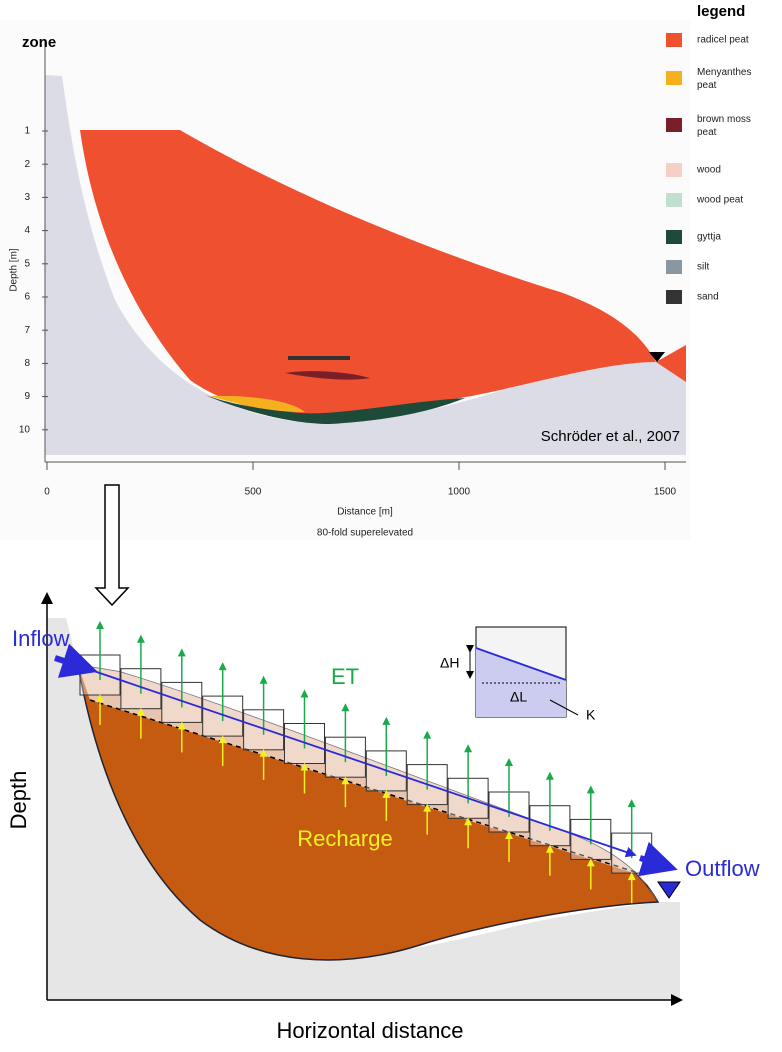 This screenshot has height=1052, width=782. What do you see at coordinates (657, 357) in the screenshot?
I see `water-level` at bounding box center [657, 357].